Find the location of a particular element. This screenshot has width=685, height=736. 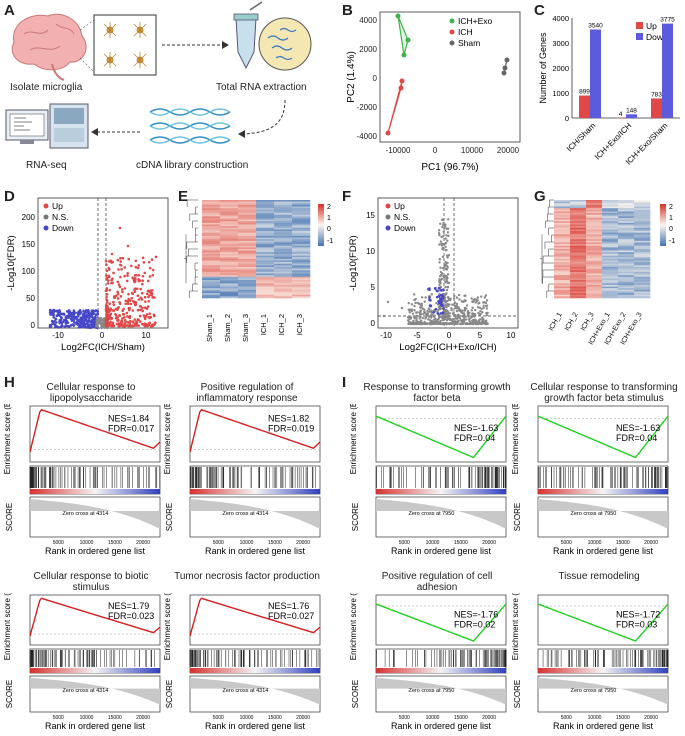

gsea-score-area is located at coordinates (95, 514).